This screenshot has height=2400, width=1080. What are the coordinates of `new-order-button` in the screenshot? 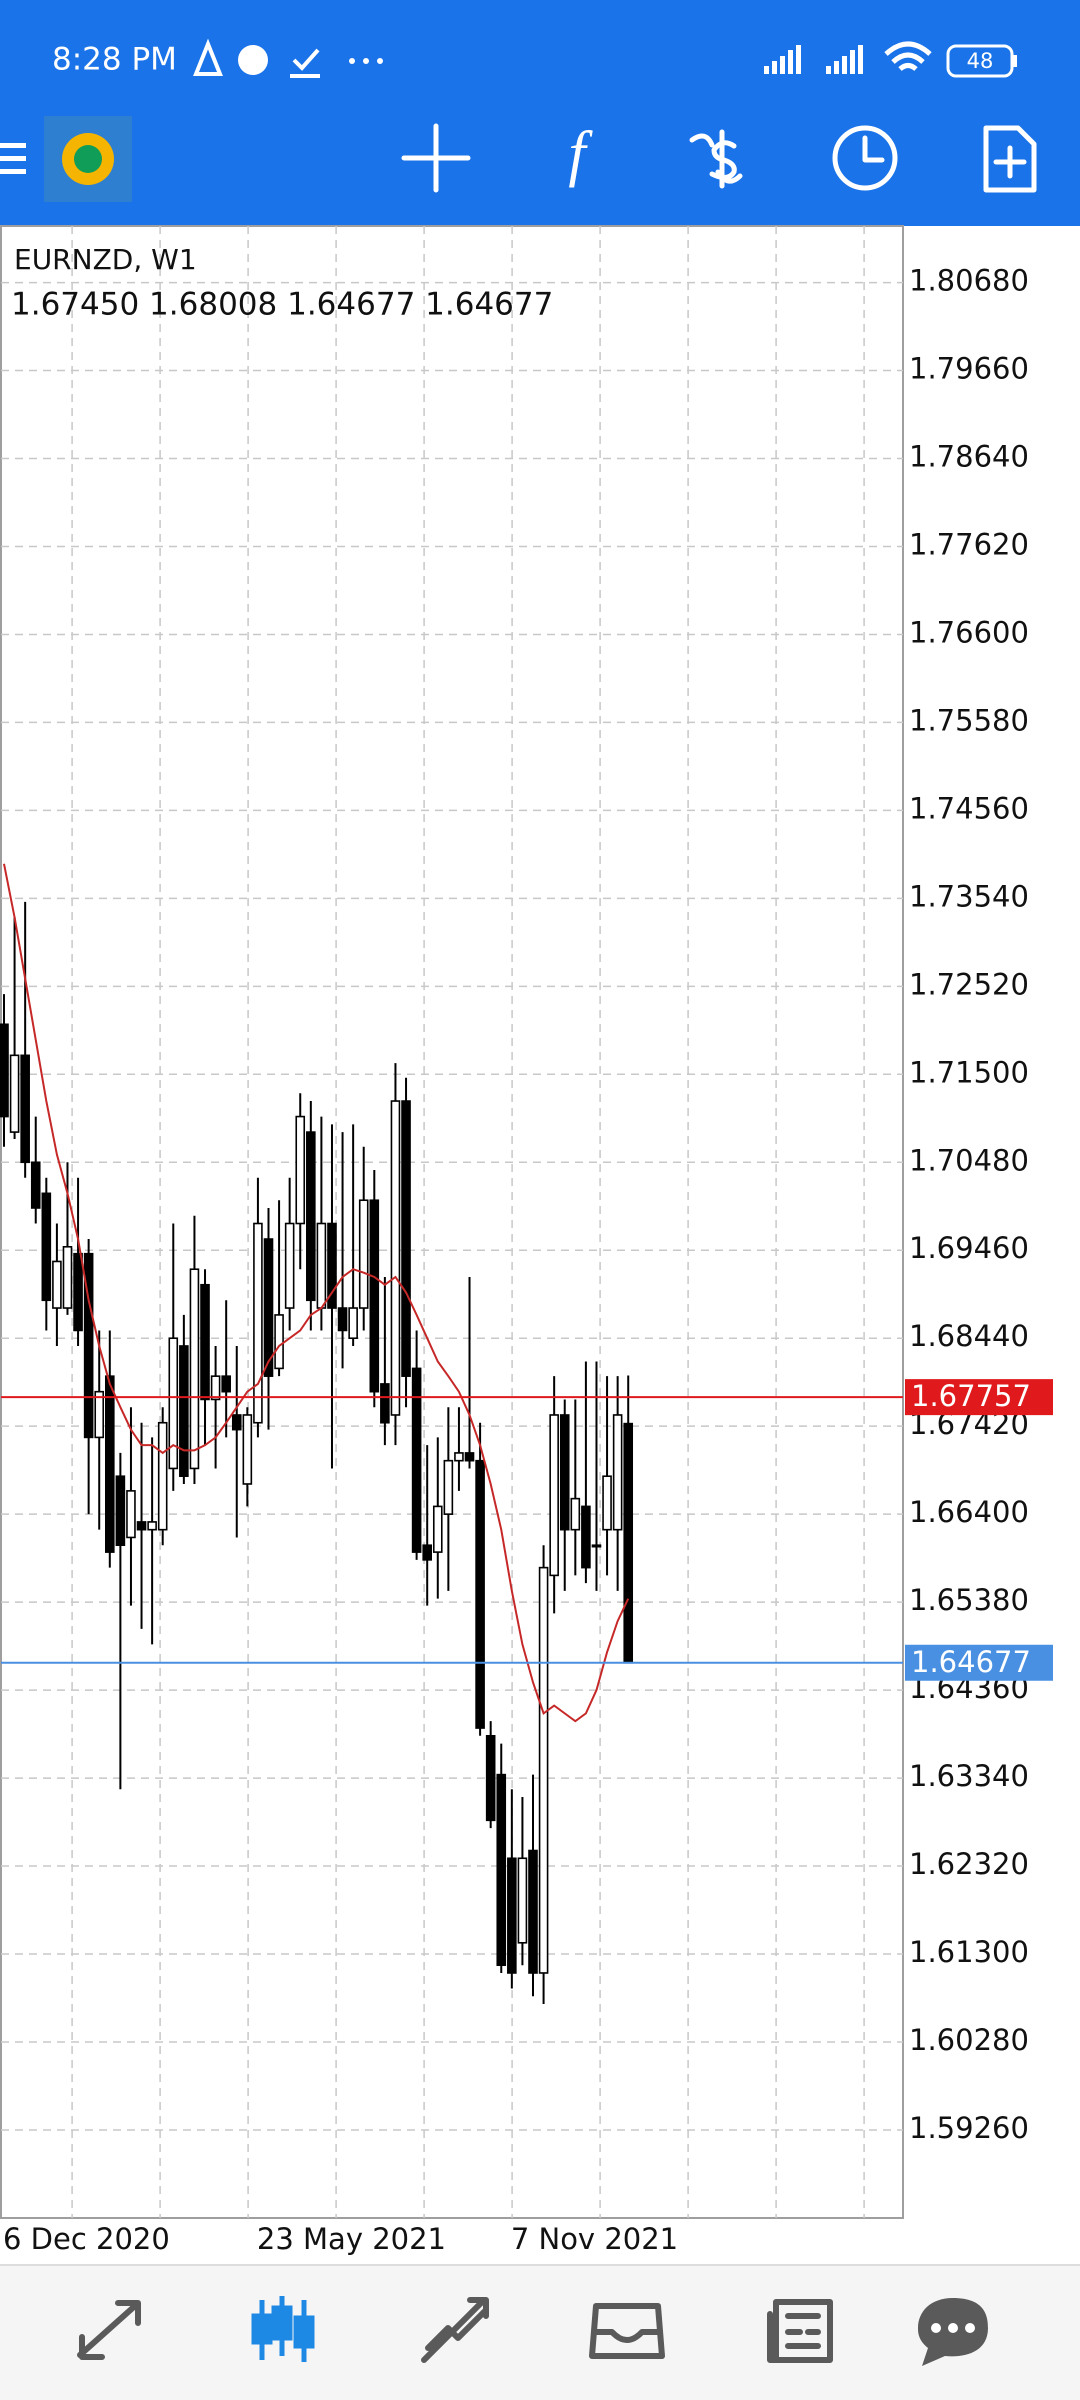 It's located at (1010, 159).